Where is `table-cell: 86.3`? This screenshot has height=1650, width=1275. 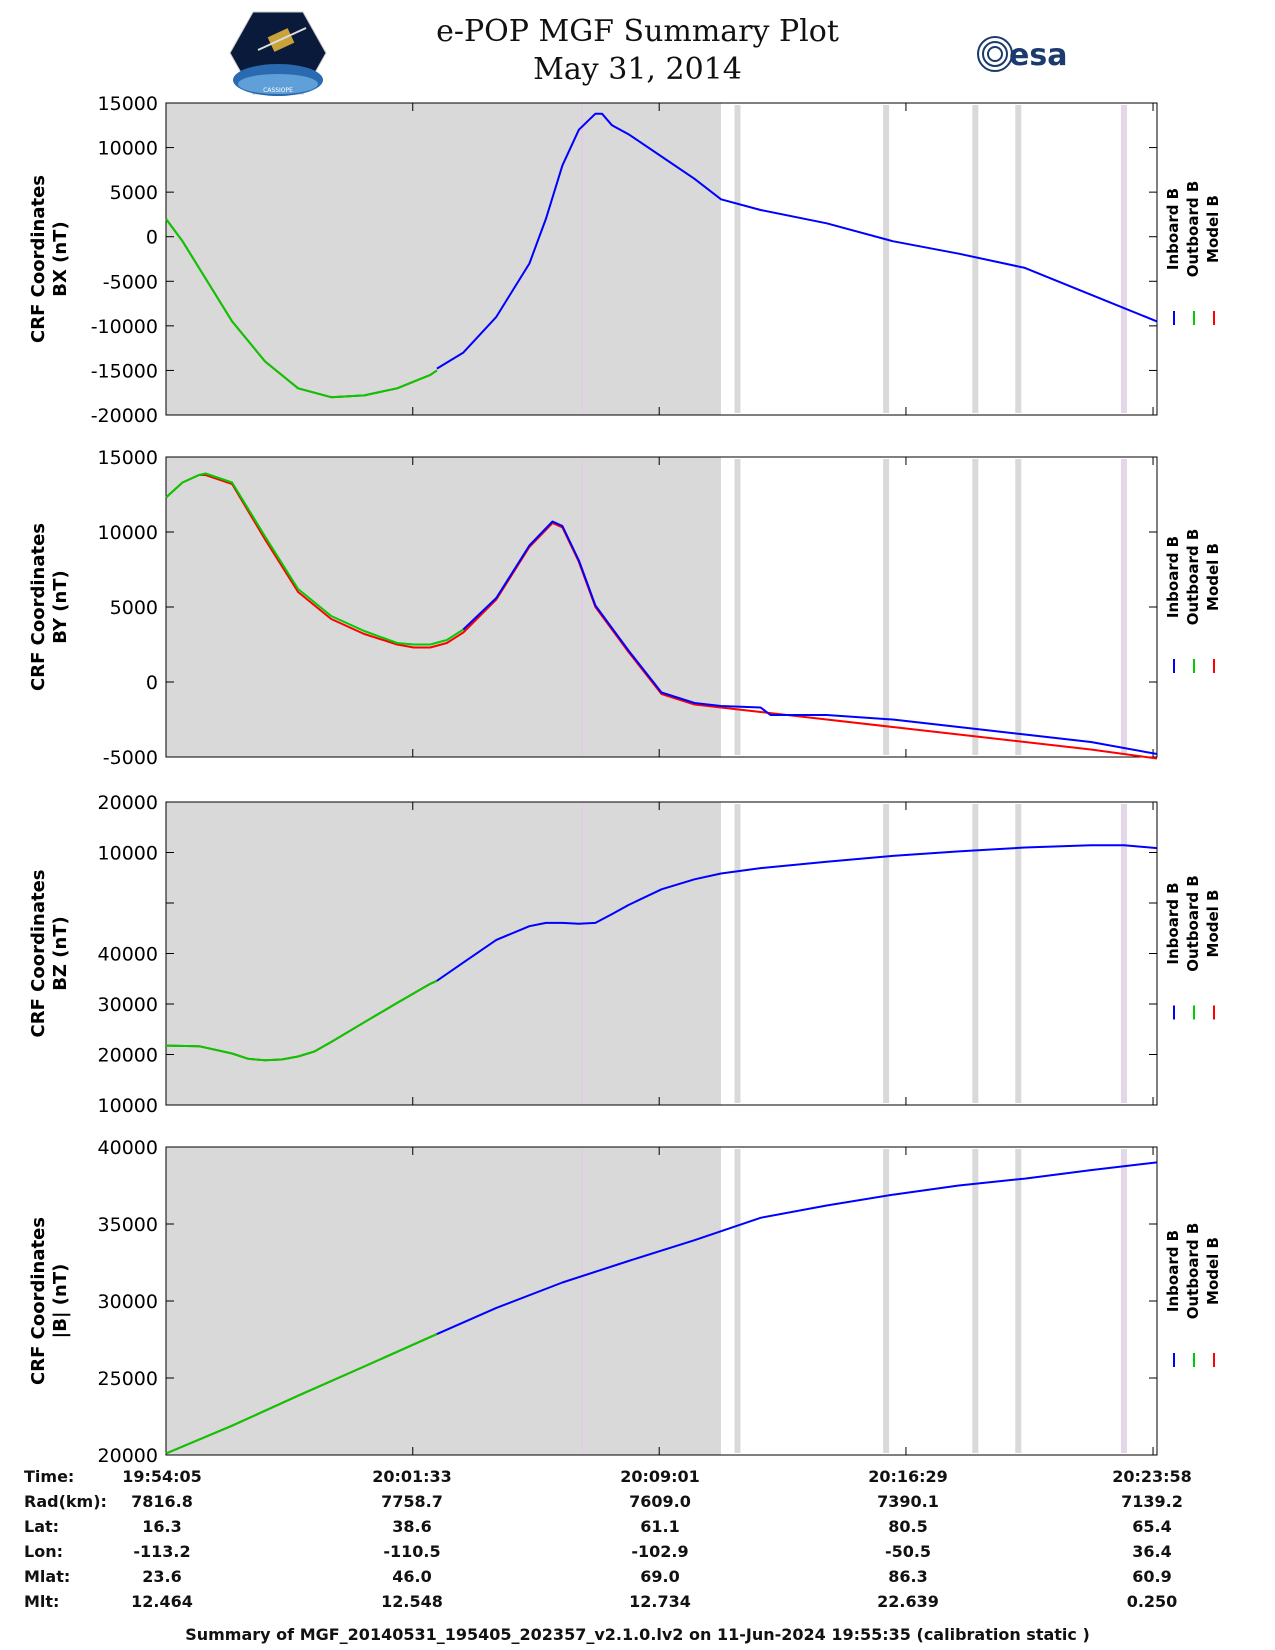
table-cell: 86.3 is located at coordinates (908, 1576).